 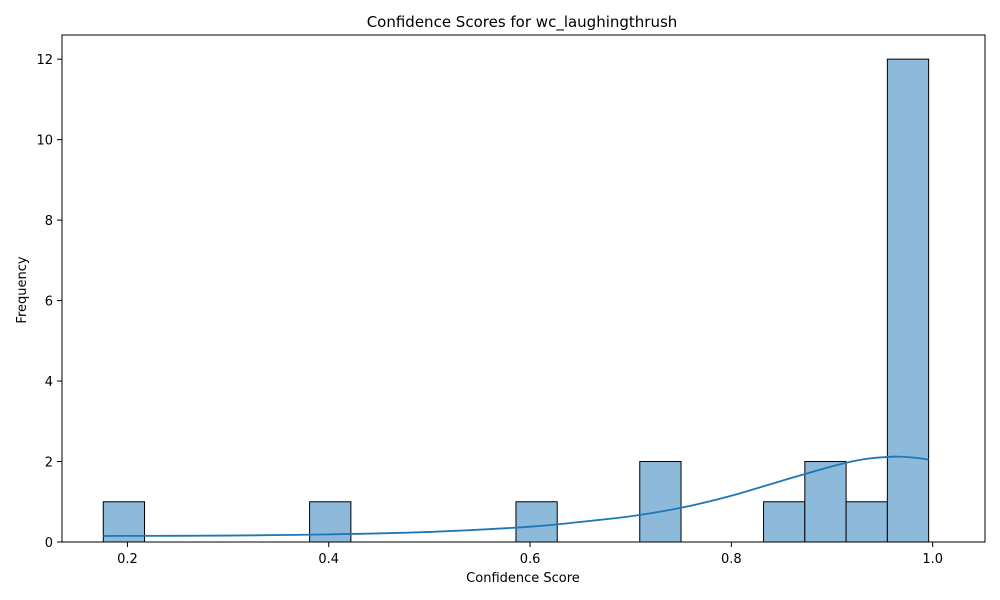 I want to click on x-tick-label: 0.2, so click(x=127, y=559).